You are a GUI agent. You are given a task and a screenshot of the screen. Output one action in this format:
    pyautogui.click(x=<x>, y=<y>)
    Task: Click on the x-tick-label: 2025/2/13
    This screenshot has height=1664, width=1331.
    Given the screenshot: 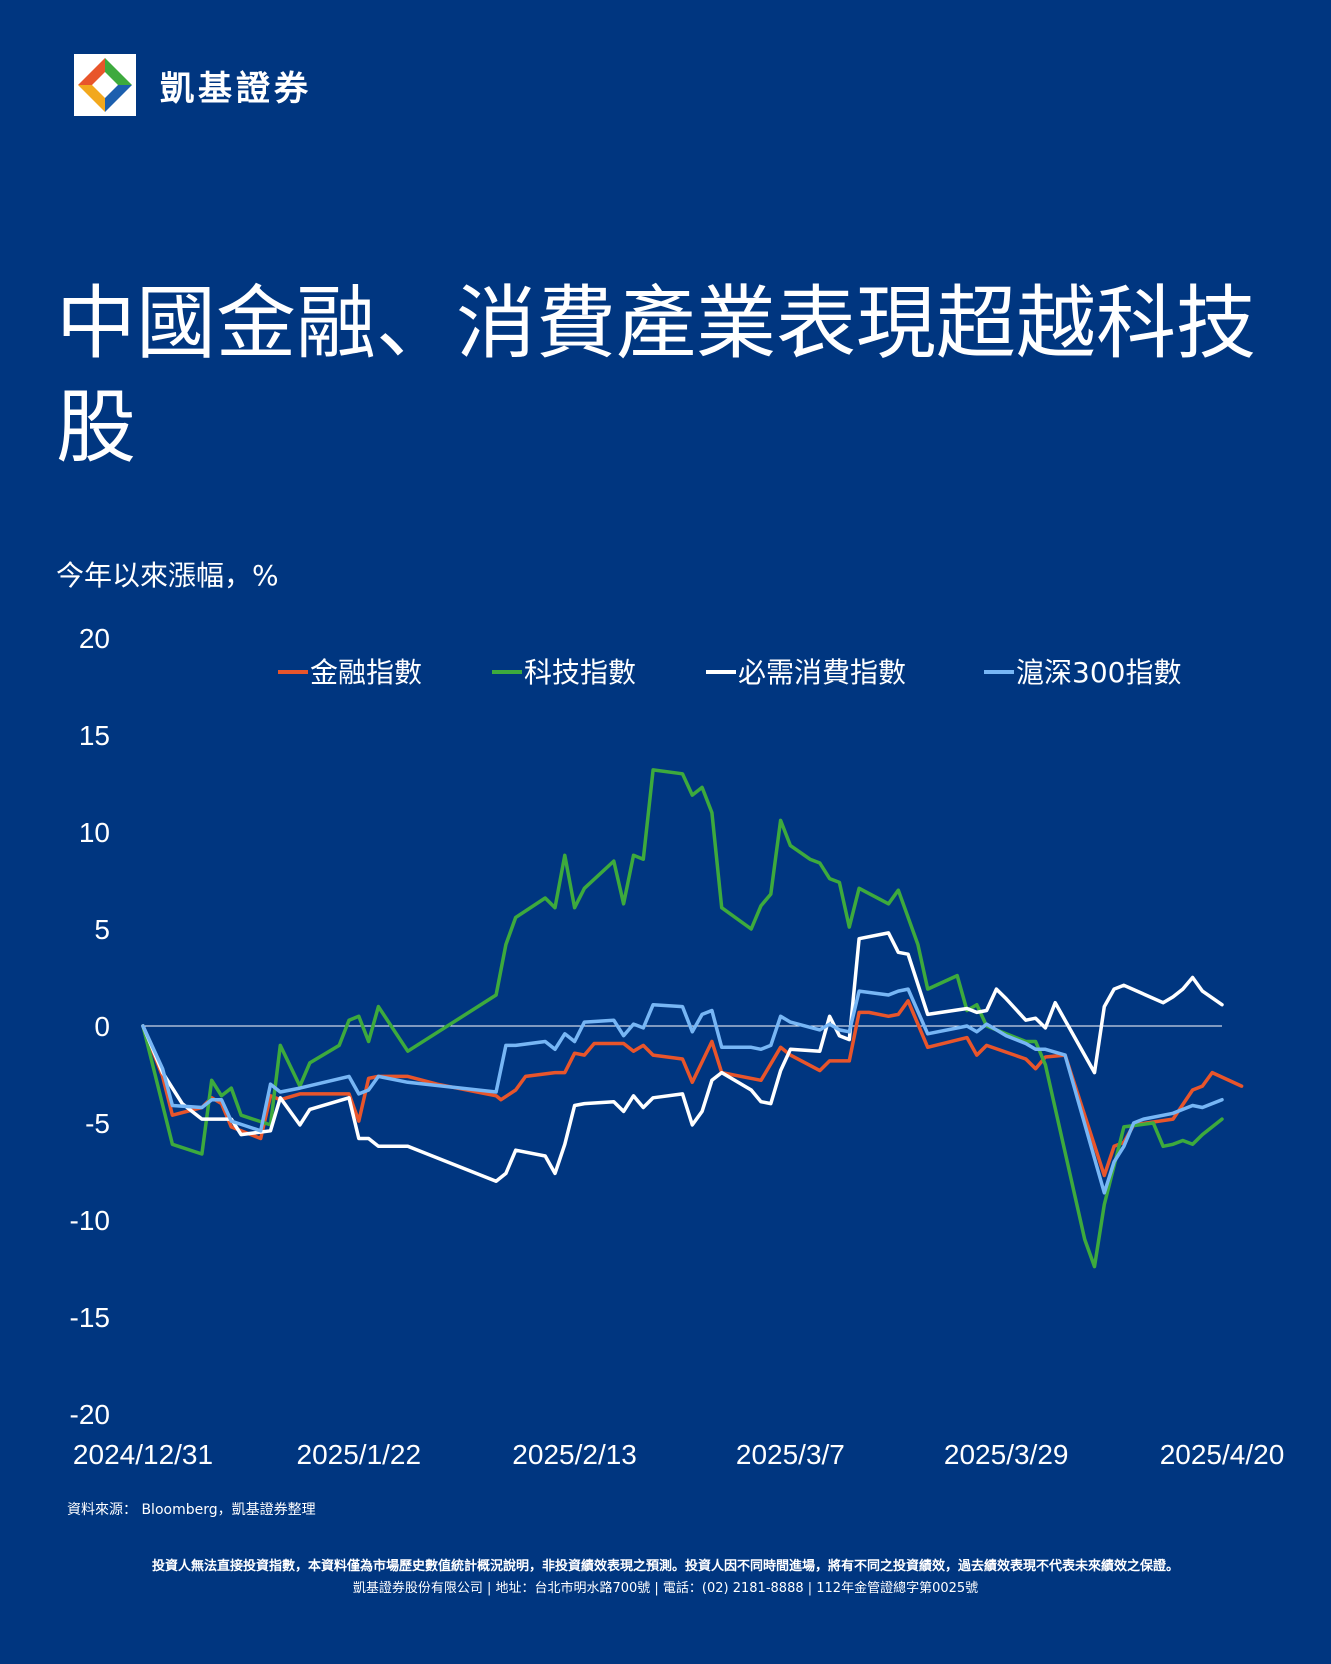 What is the action you would take?
    pyautogui.click(x=574, y=1454)
    